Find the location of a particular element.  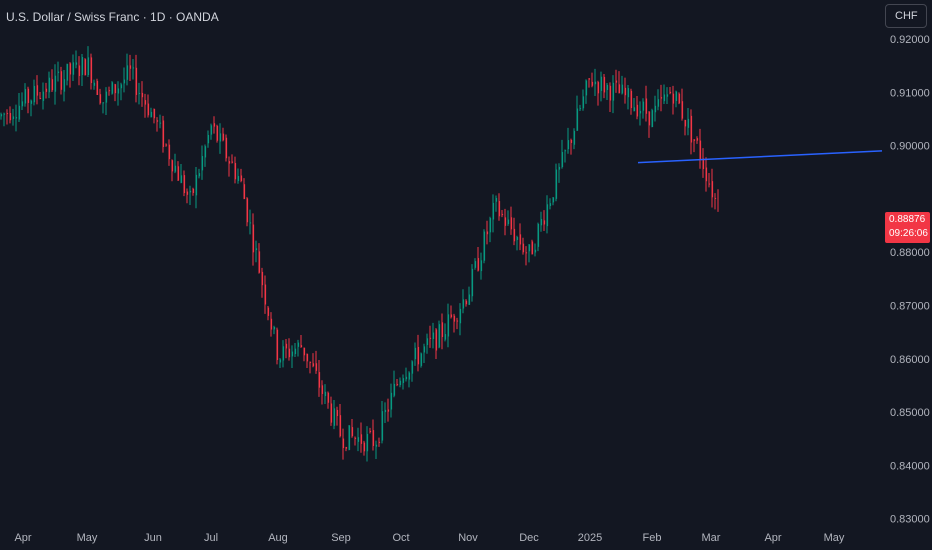

symbol-title: U.S. Dollar / Swiss Franc · 1D · OANDA is located at coordinates (112, 17).